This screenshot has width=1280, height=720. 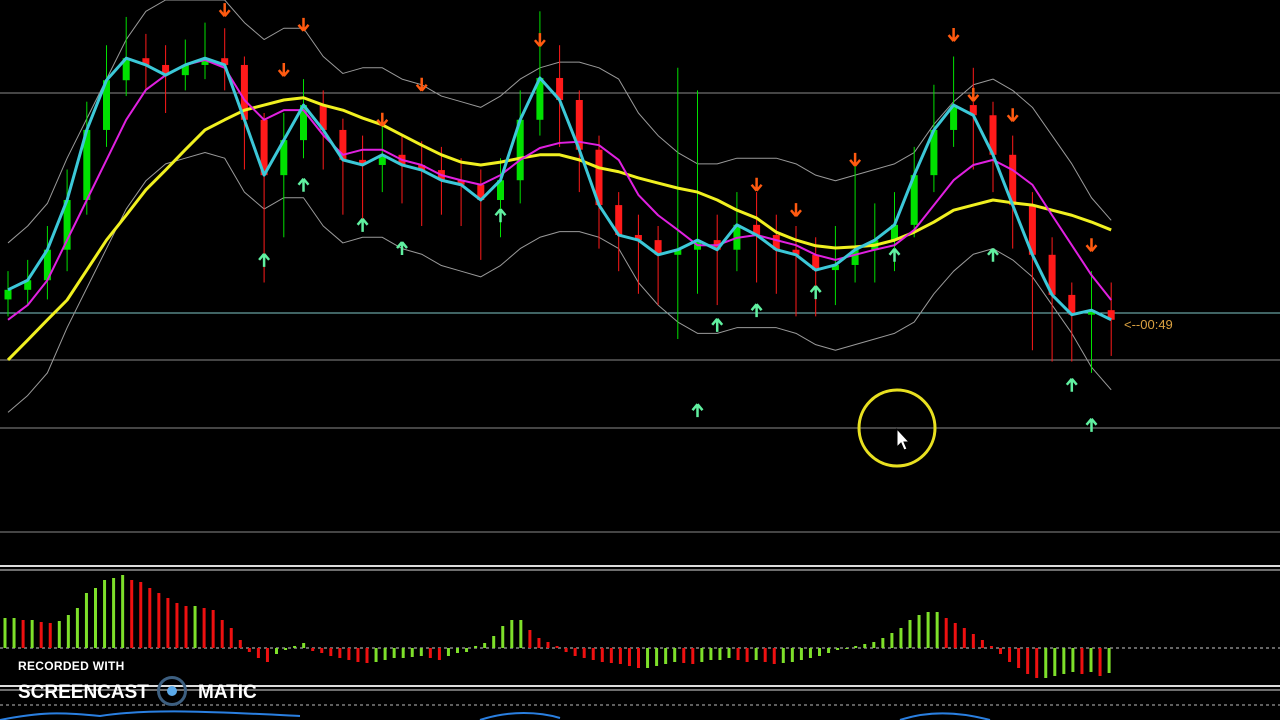 What do you see at coordinates (495, 715) in the screenshot?
I see `lower-indicator-line` at bounding box center [495, 715].